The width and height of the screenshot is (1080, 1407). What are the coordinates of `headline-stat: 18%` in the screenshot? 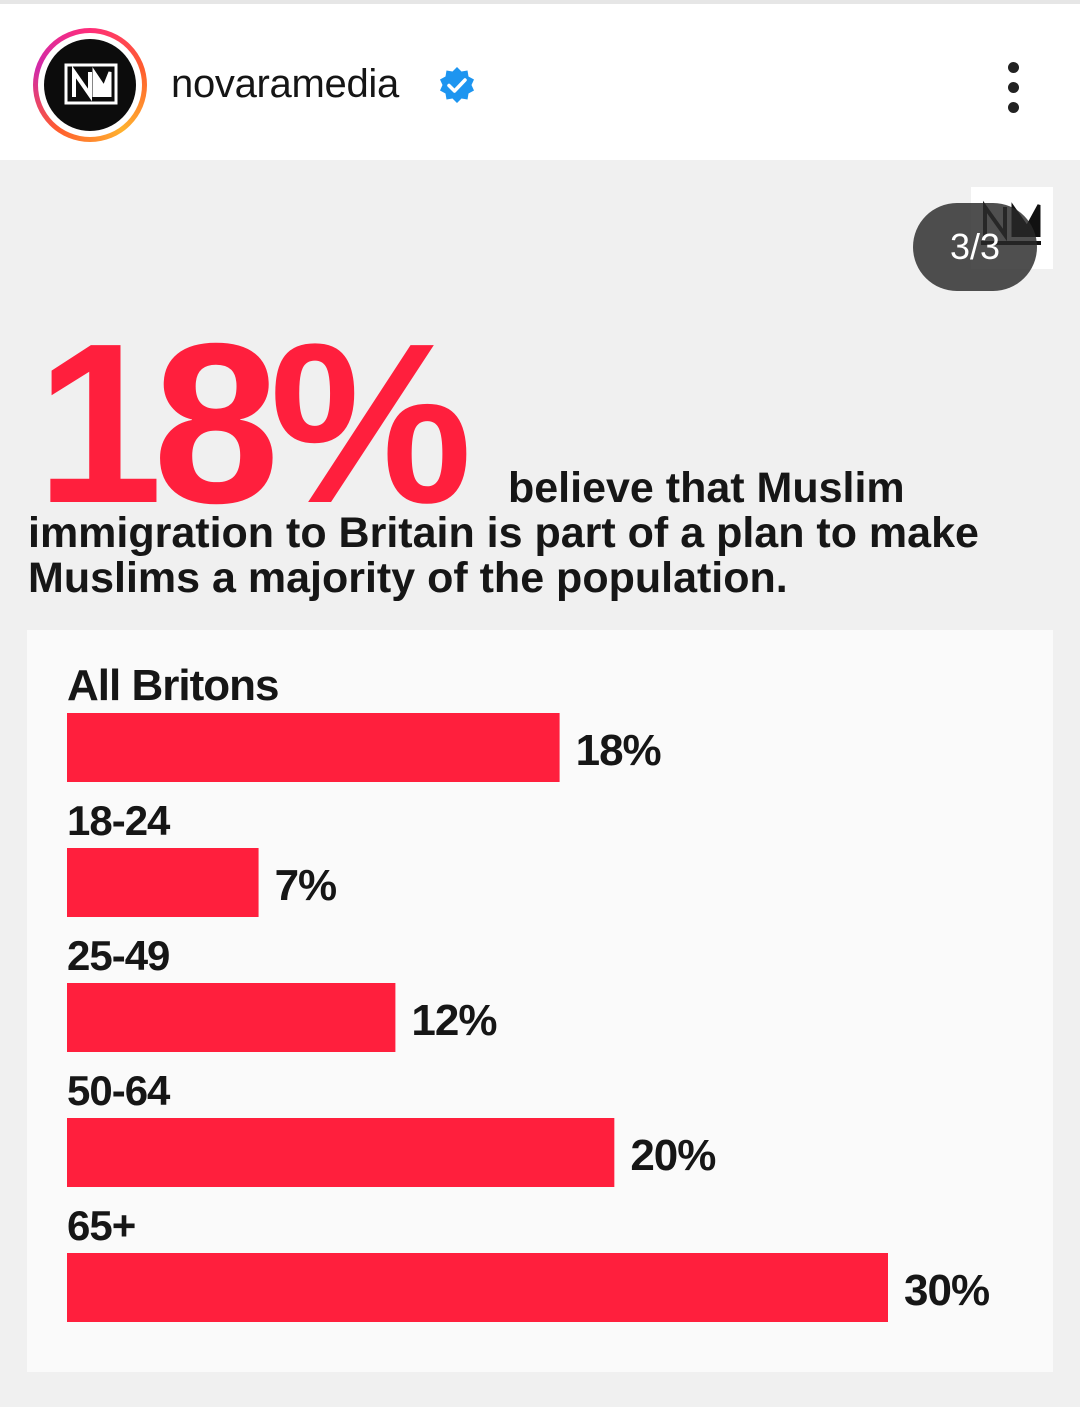 It's located at (254, 424).